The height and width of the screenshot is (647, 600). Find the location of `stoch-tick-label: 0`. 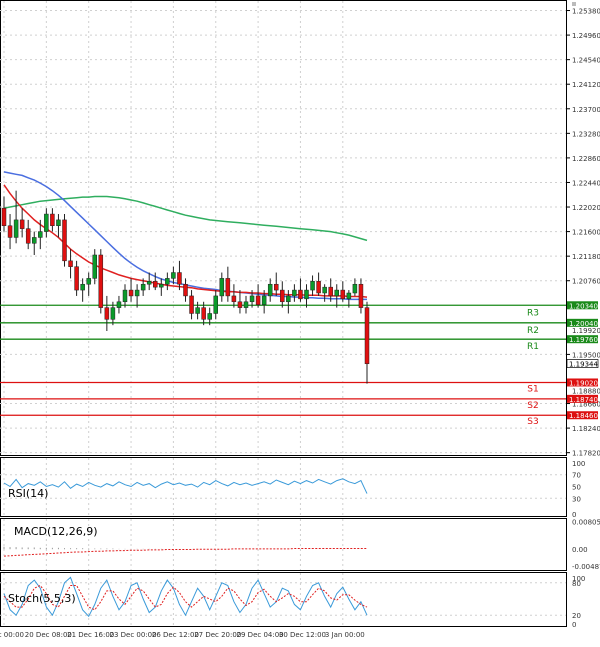

stoch-tick-label: 0 is located at coordinates (574, 625).